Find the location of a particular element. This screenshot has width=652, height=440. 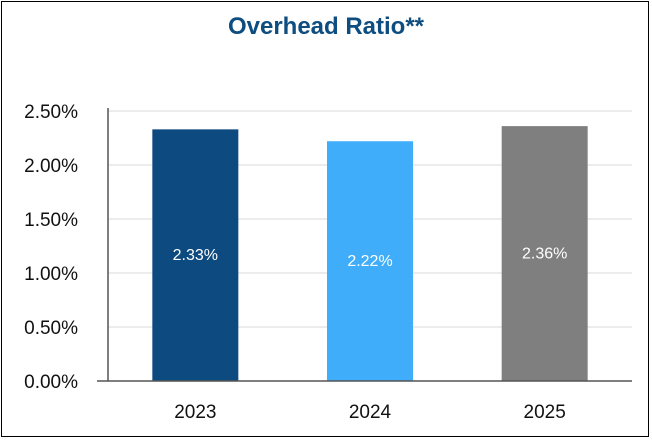

data-label: 2.33% is located at coordinates (195, 255).